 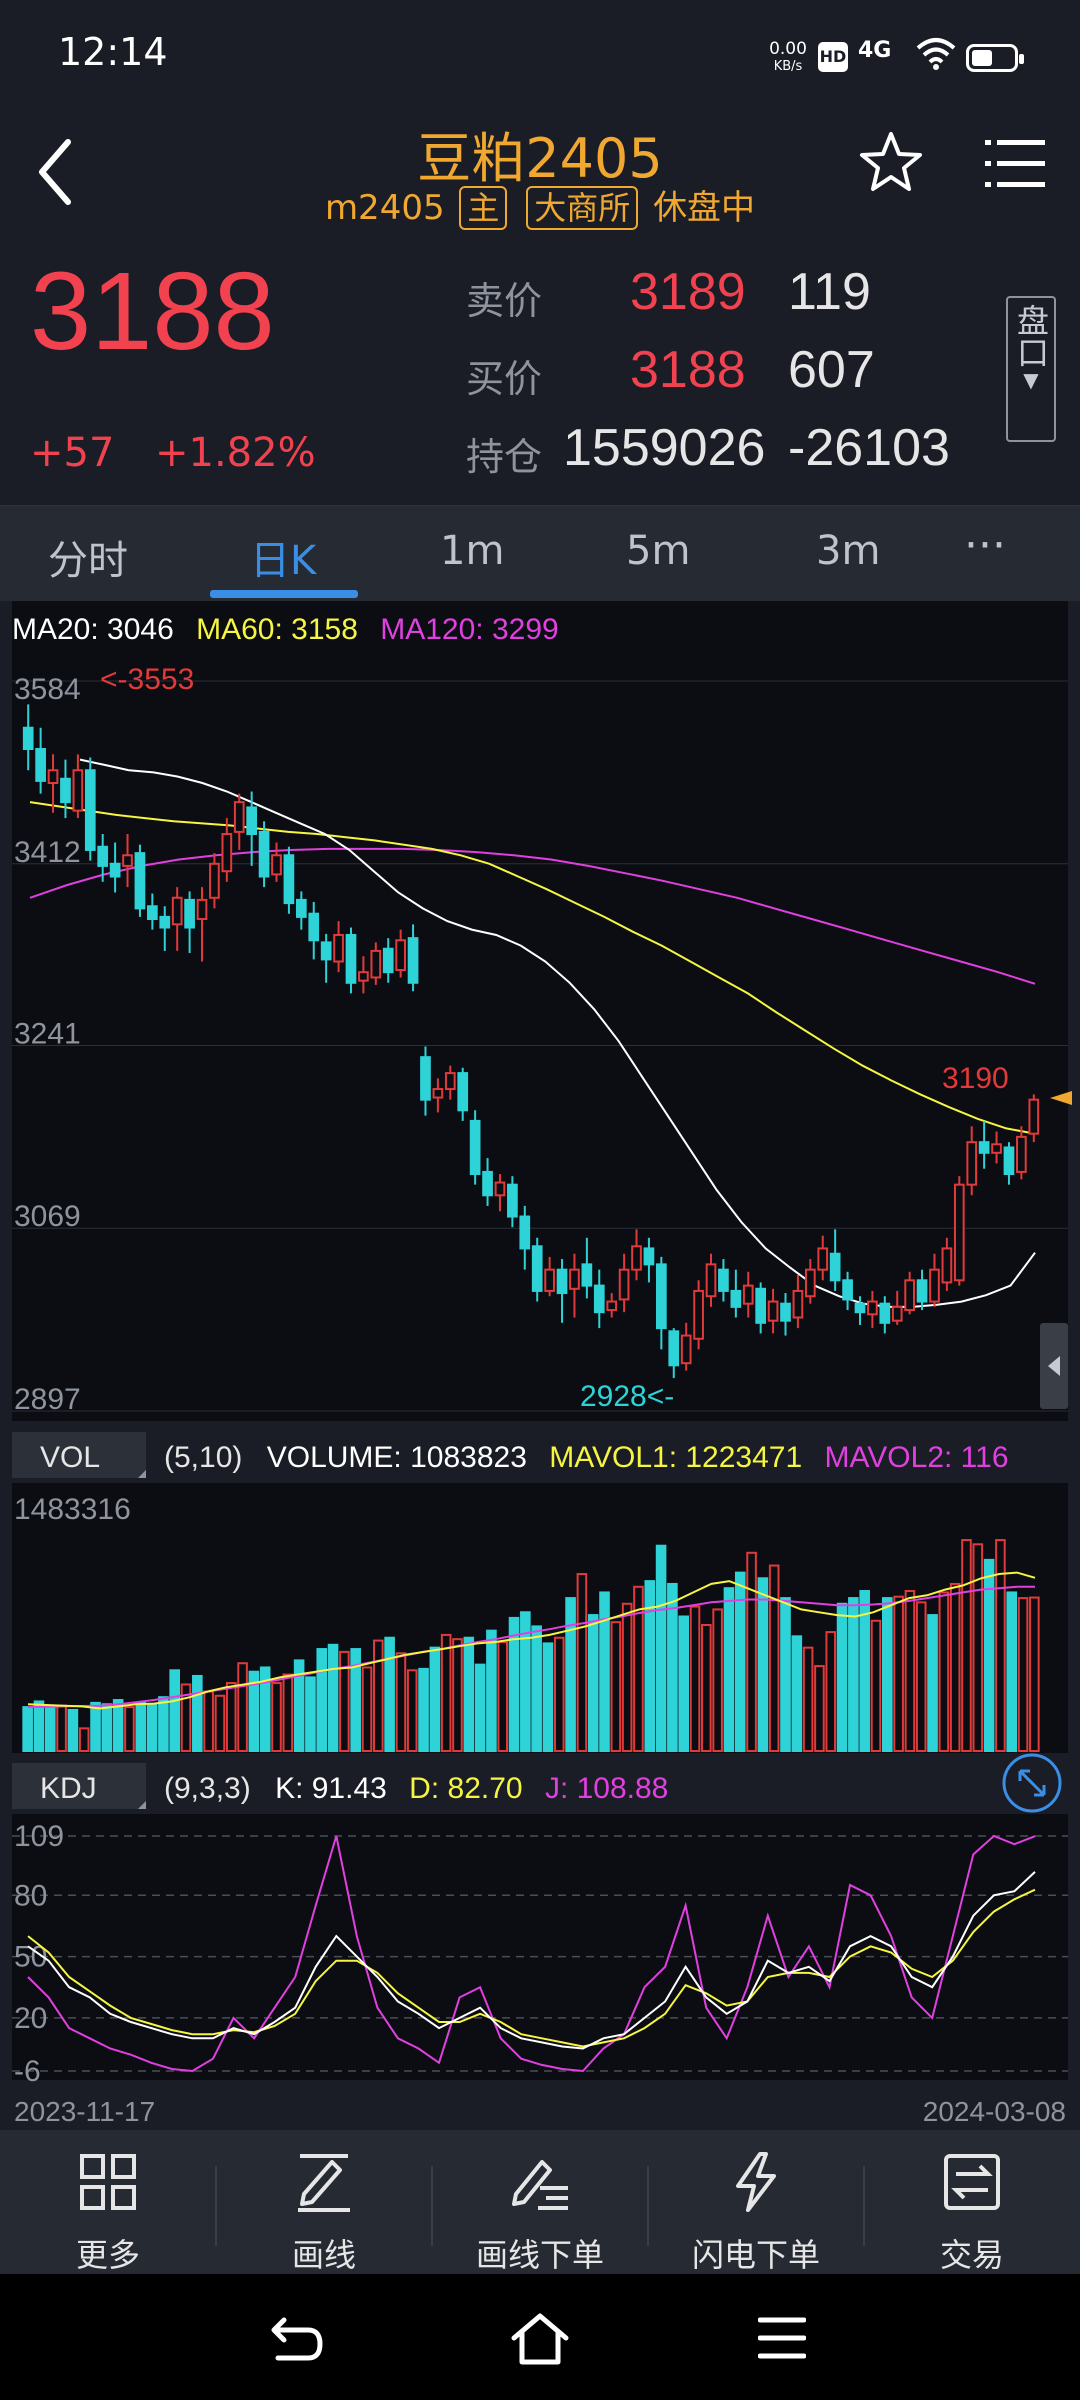 What do you see at coordinates (782, 2340) in the screenshot?
I see `nav-menu-button` at bounding box center [782, 2340].